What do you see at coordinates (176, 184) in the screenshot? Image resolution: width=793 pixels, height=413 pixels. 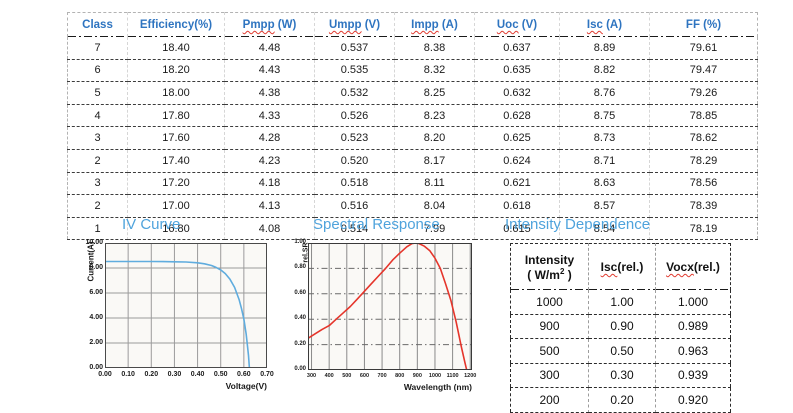 I see `electrical-table-cell: 17.20` at bounding box center [176, 184].